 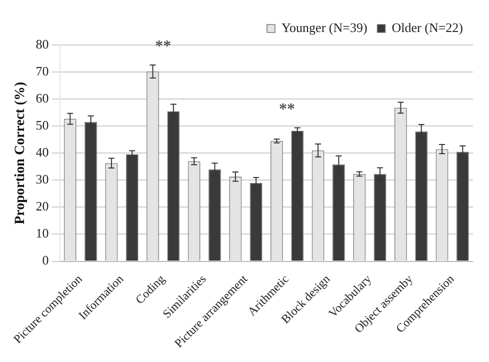 What do you see at coordinates (42, 125) in the screenshot?
I see `y-tick-label: 50` at bounding box center [42, 125].